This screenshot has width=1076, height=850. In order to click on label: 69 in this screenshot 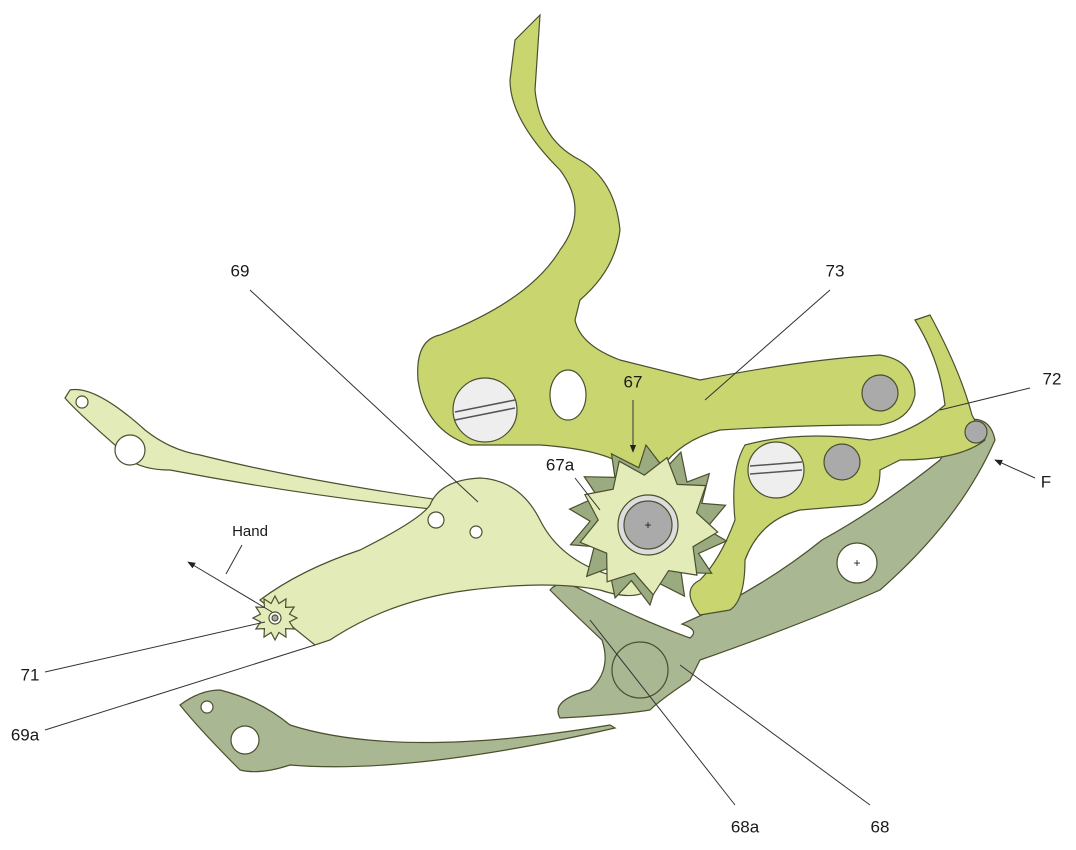, I will do `click(240, 270)`.